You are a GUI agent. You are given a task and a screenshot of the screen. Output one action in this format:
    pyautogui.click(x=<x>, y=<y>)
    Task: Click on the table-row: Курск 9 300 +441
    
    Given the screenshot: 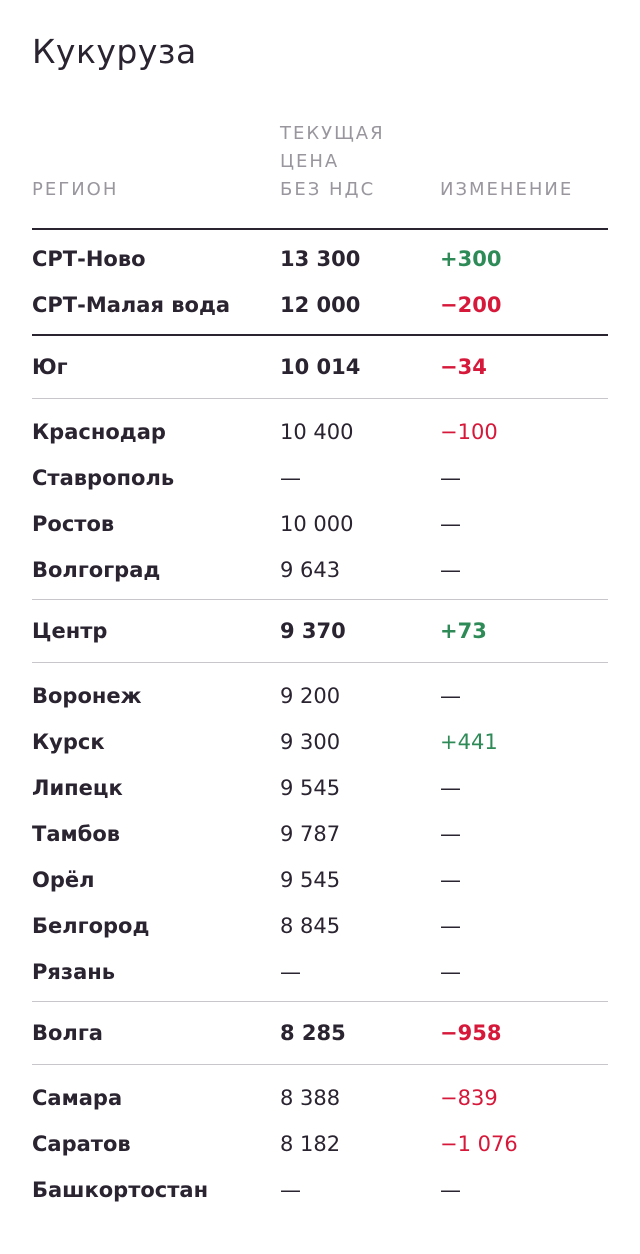 What is the action you would take?
    pyautogui.click(x=320, y=742)
    